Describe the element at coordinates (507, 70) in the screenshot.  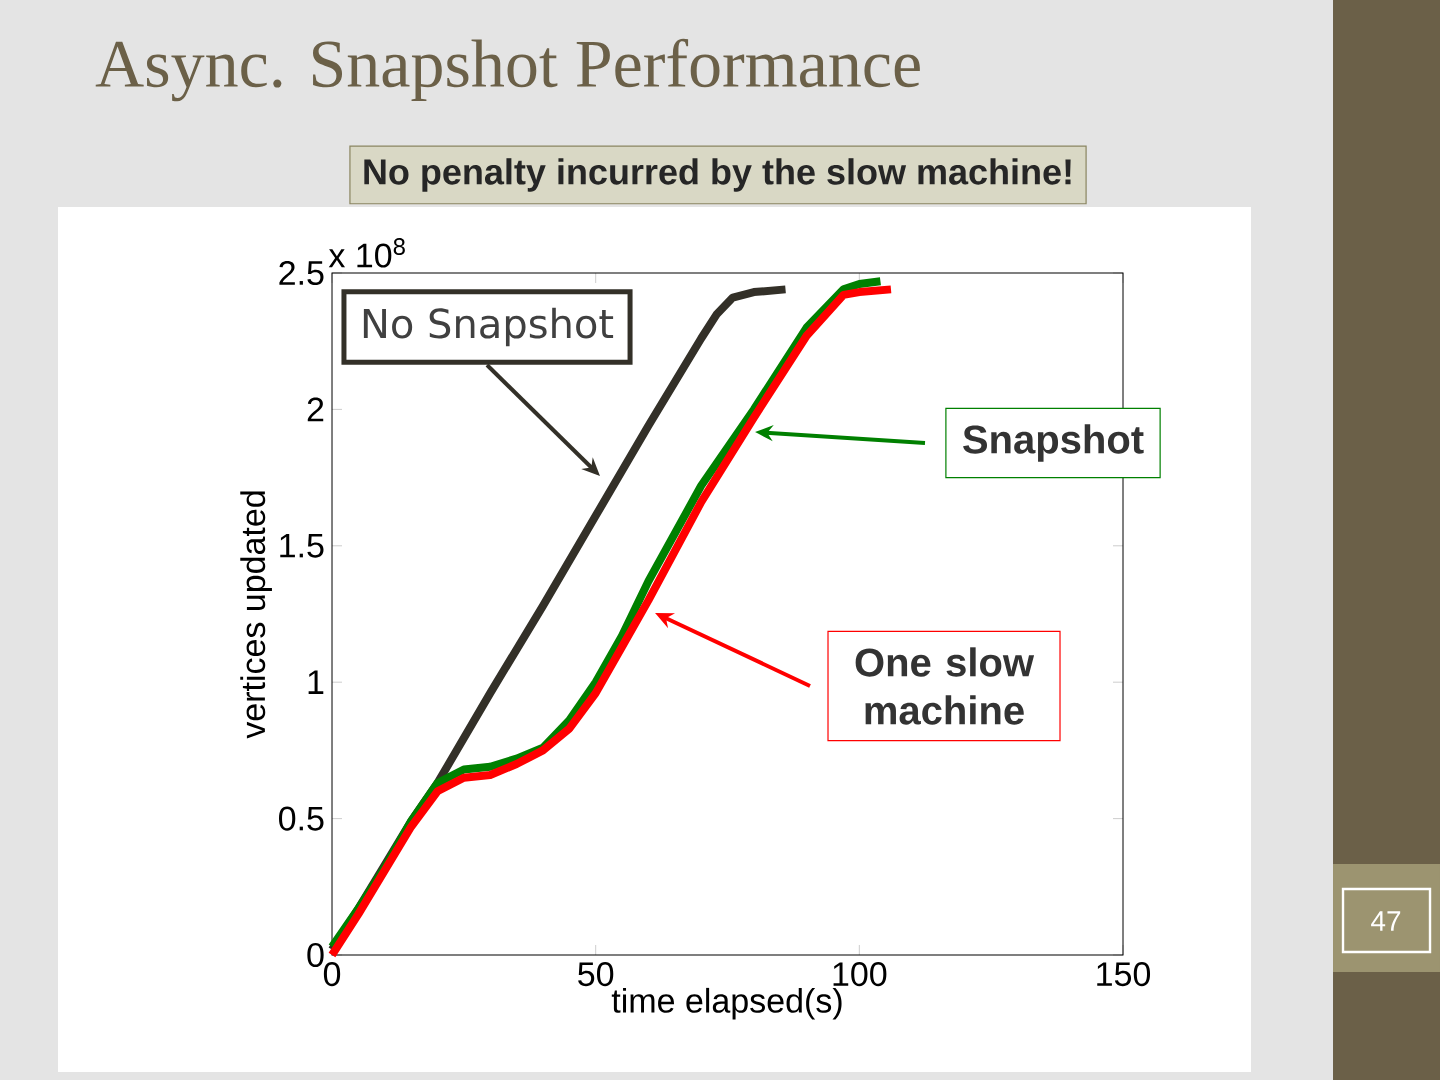
I see `chart-title: Async. Snapshot Performance` at that location.